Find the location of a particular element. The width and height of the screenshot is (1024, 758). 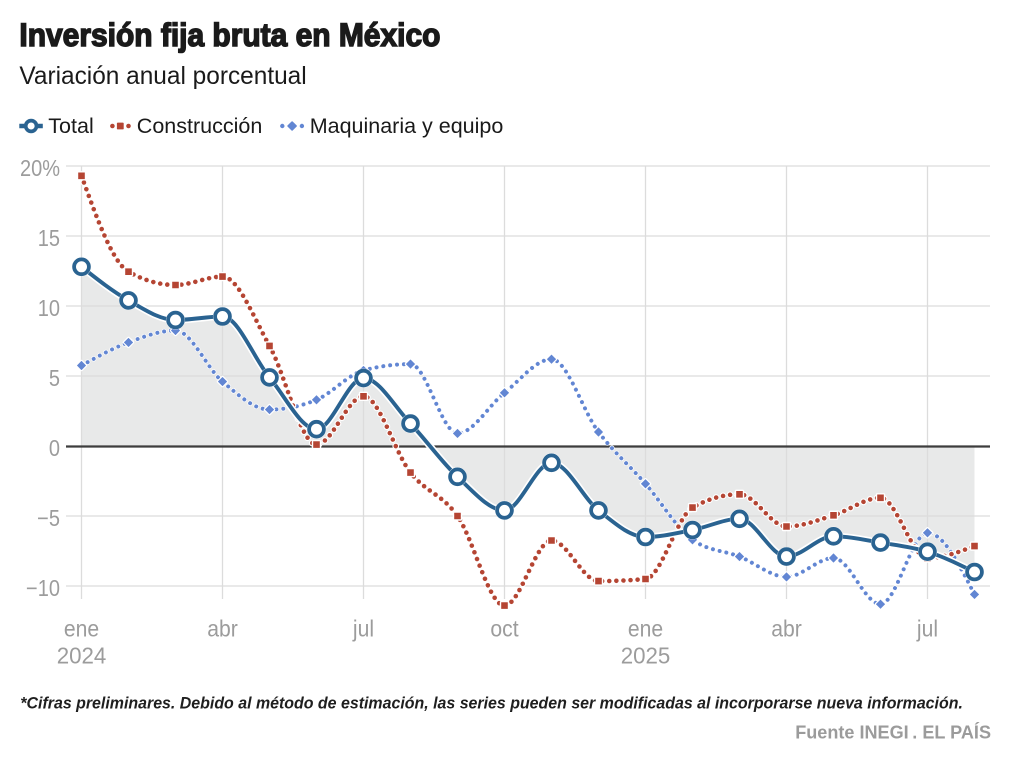

svg-text: −10 is located at coordinates (43, 588).